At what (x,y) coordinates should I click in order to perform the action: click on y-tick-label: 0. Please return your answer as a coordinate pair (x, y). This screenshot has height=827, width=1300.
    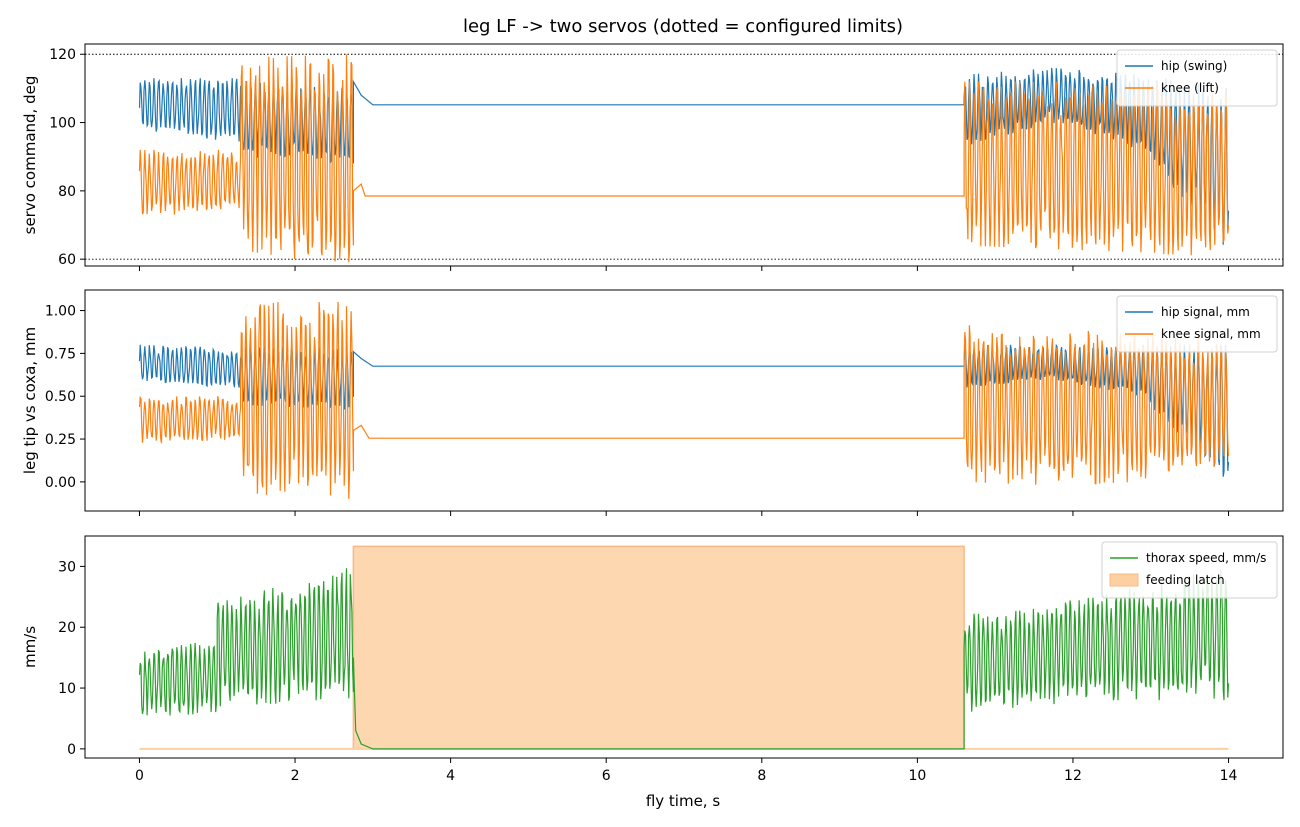
    Looking at the image, I should click on (71, 750).